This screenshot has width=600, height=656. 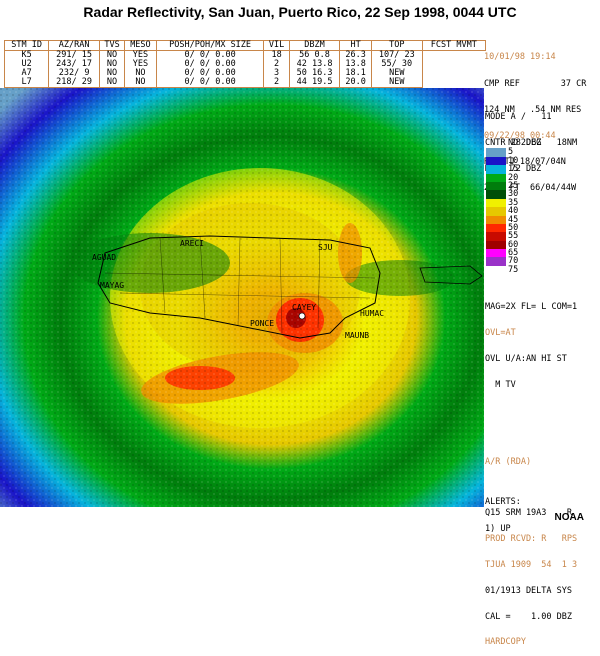 What do you see at coordinates (26, 73) in the screenshot?
I see `table-cell: A7` at bounding box center [26, 73].